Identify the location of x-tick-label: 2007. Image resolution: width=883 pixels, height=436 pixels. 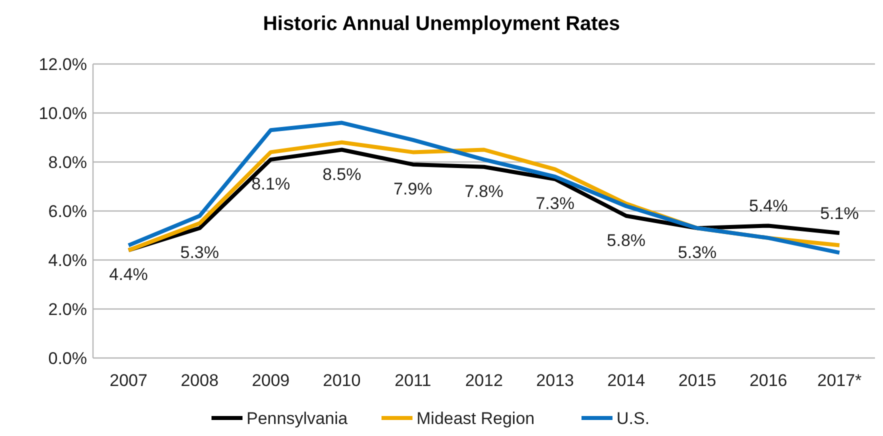
(129, 380).